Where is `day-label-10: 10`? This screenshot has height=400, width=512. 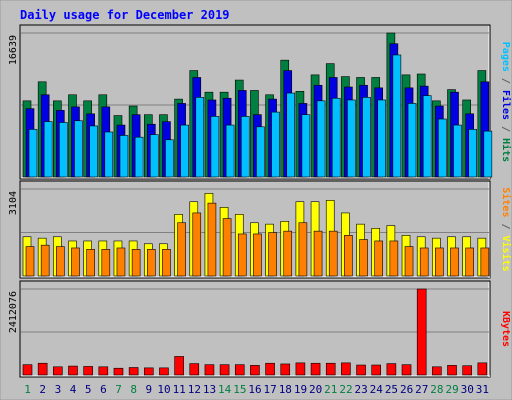
day-label-10: 10 is located at coordinates (163, 389).